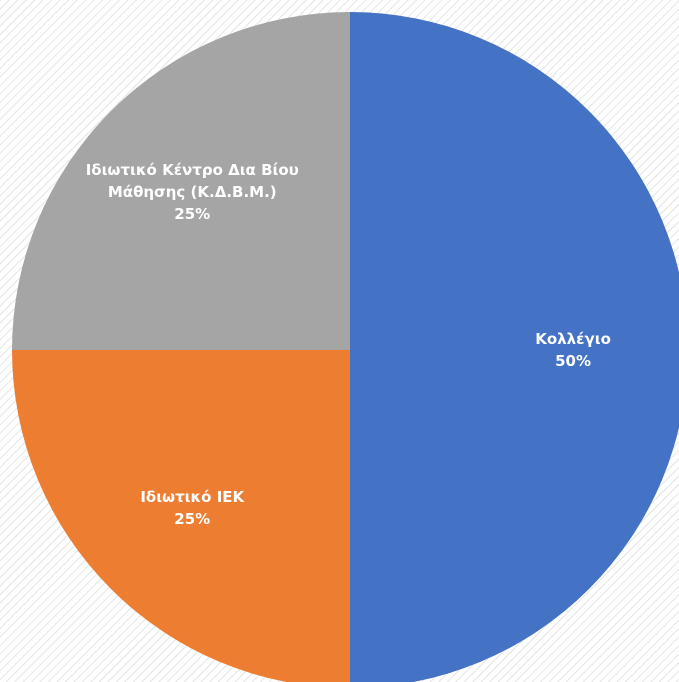 This screenshot has width=679, height=682. What do you see at coordinates (568, 350) in the screenshot?
I see `data-label: Κολλέγιο 50%` at bounding box center [568, 350].